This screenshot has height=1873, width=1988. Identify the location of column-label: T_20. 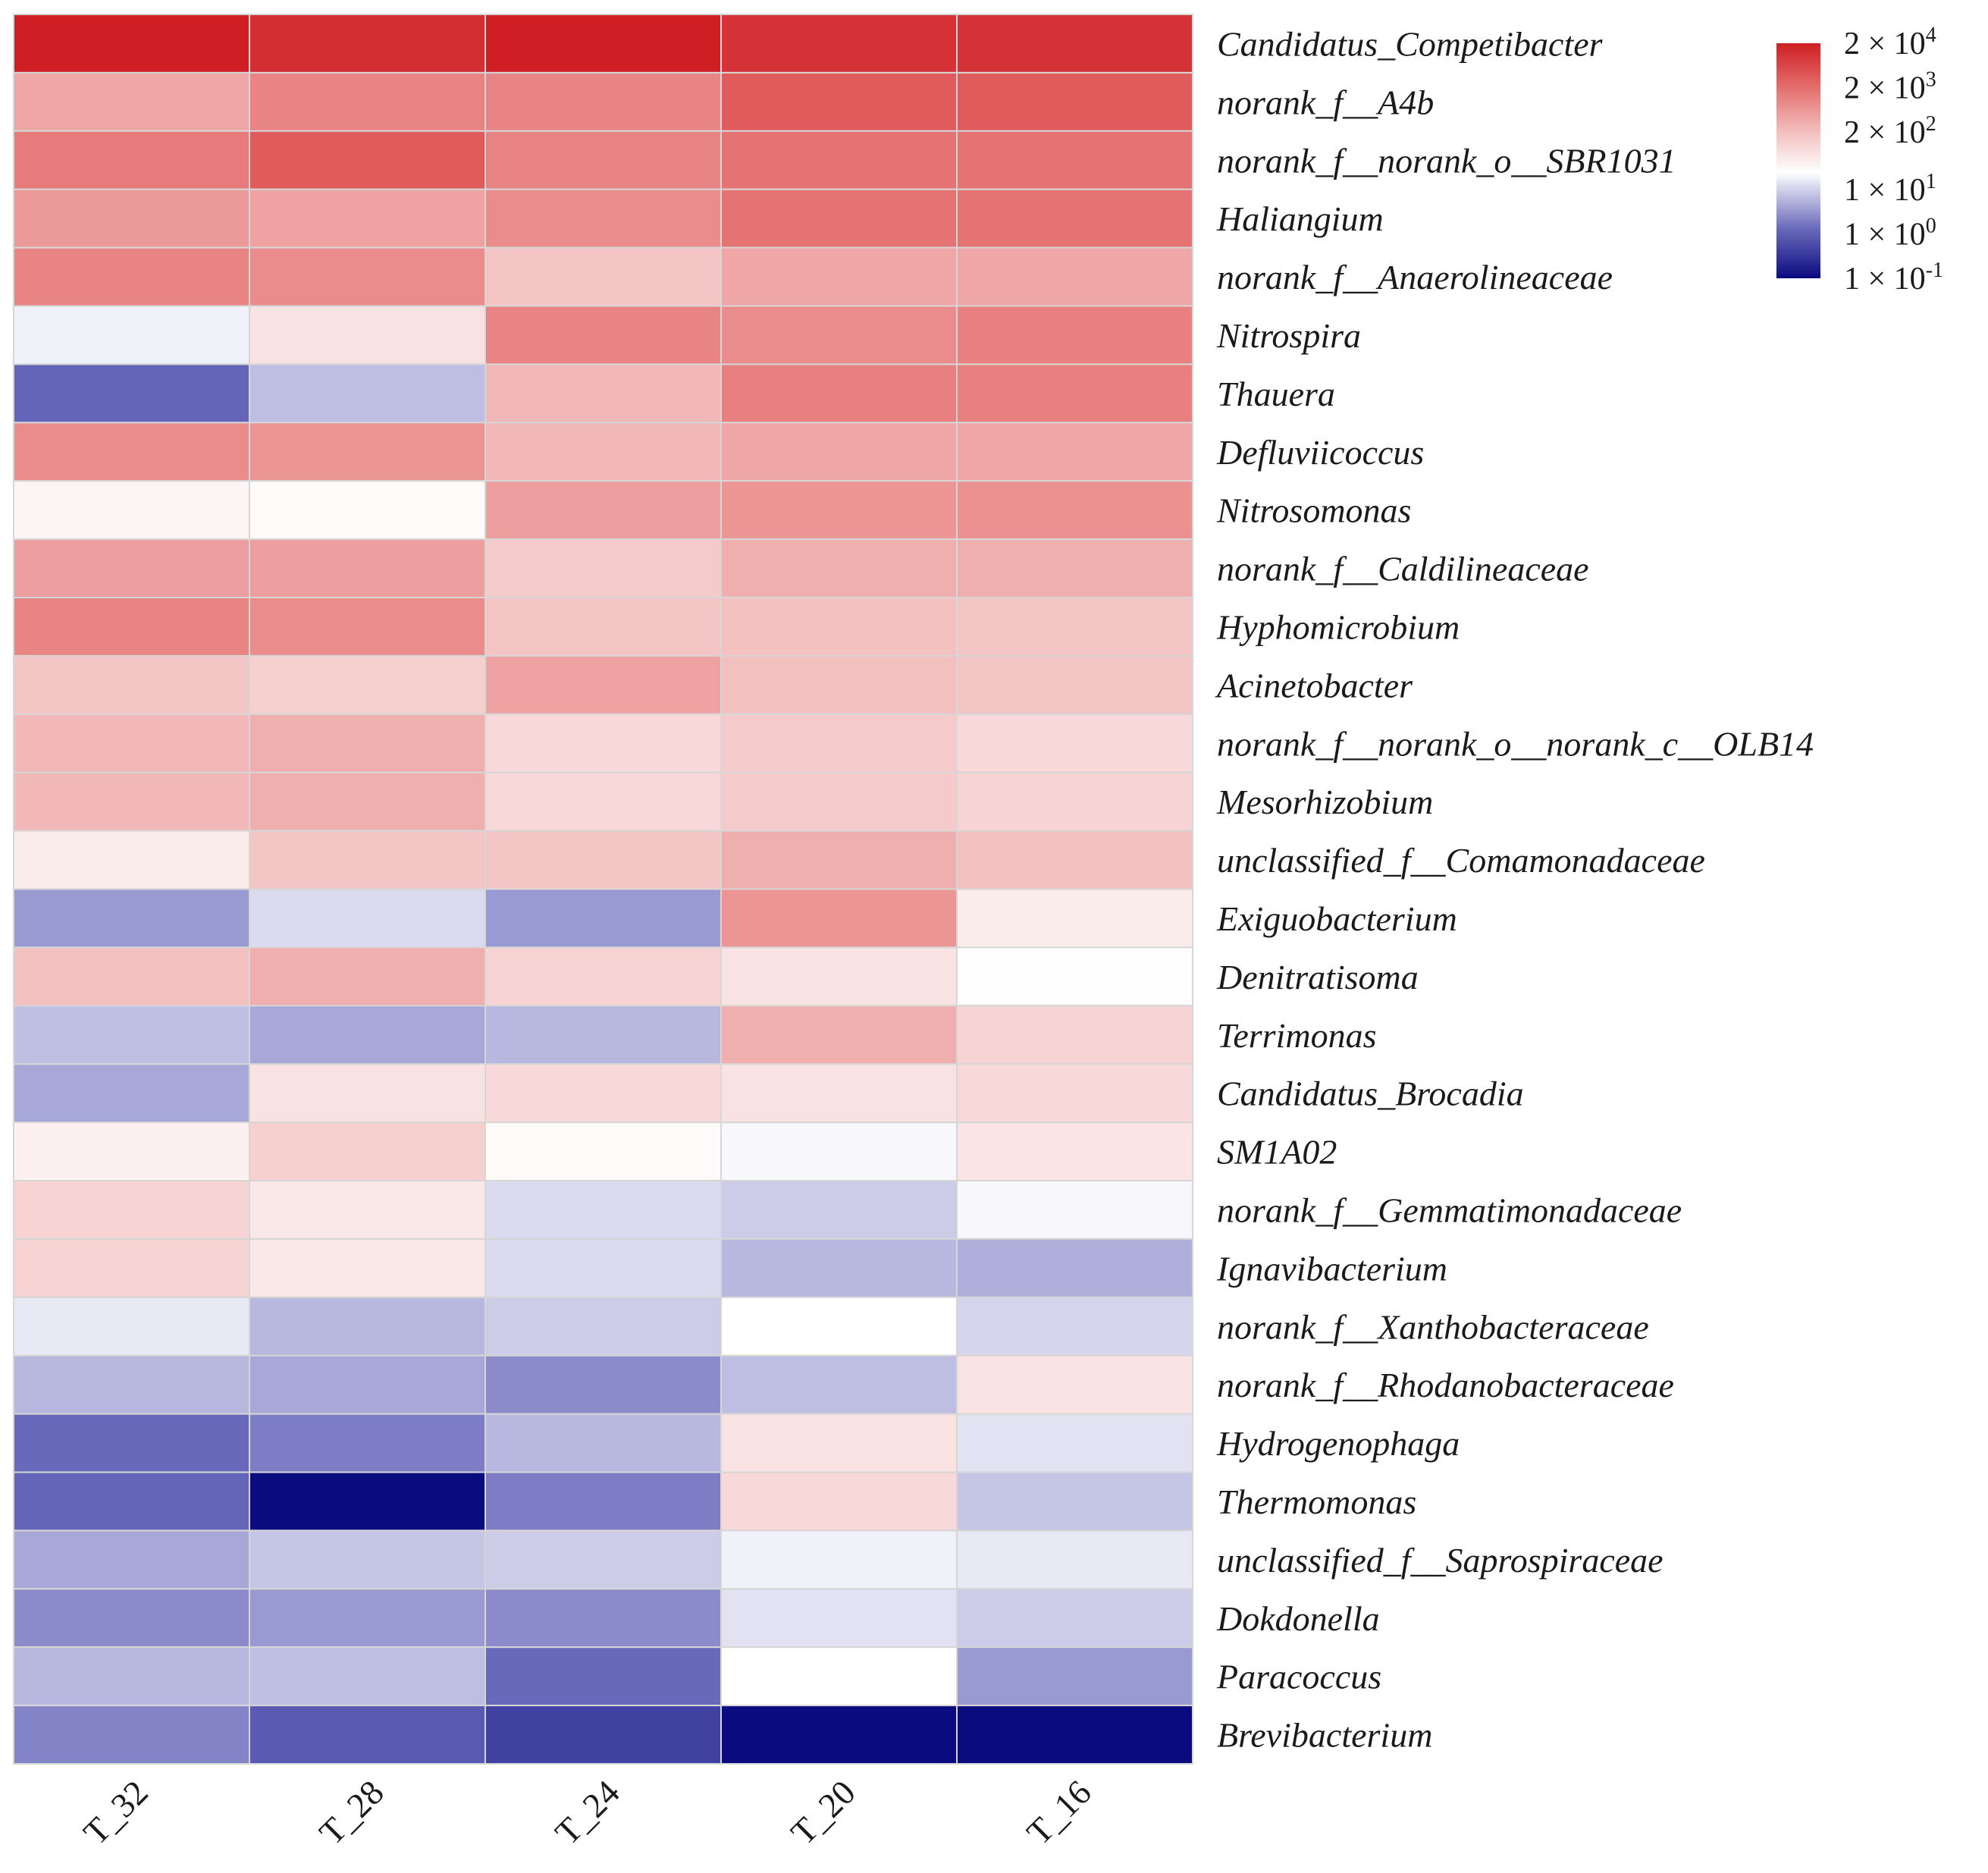
(823, 1813).